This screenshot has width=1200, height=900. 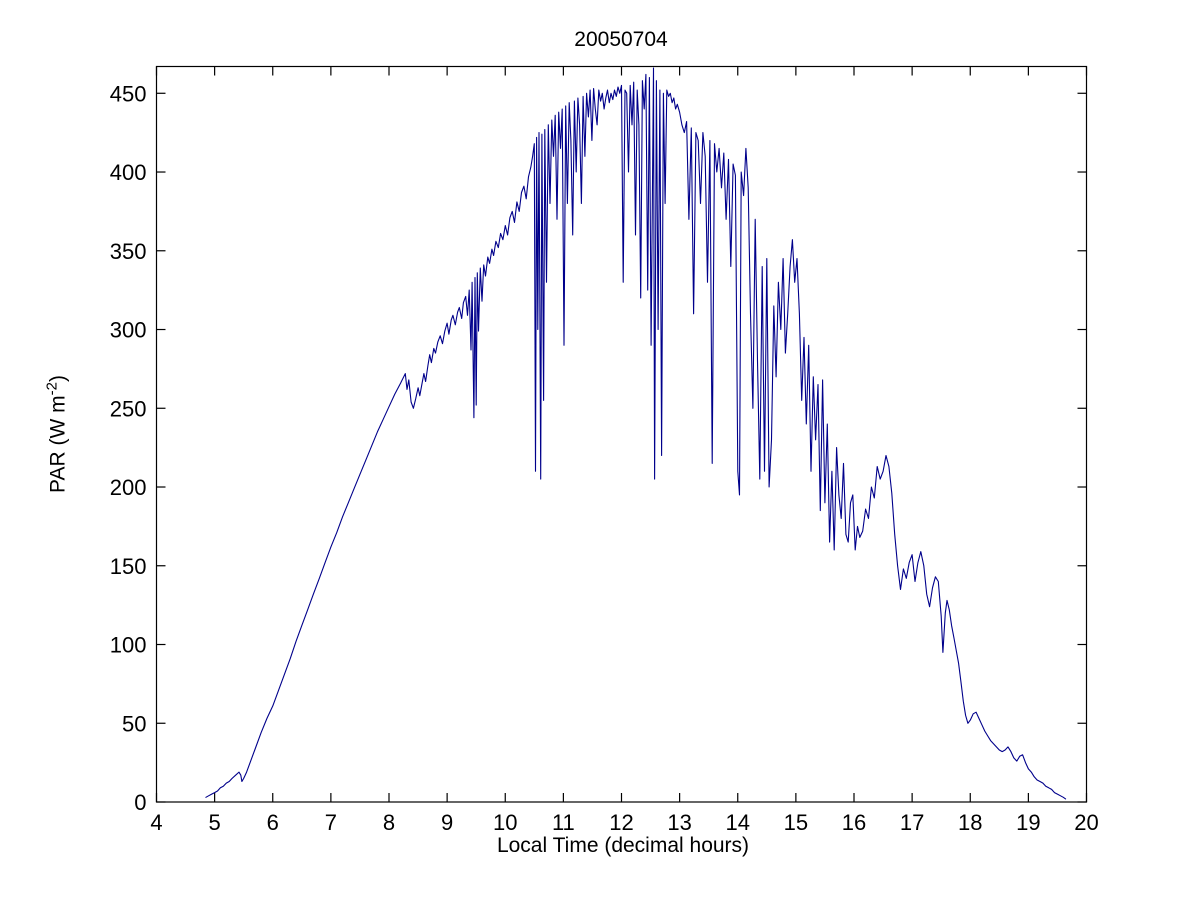 I want to click on x-tick-label: 17, so click(x=912, y=822).